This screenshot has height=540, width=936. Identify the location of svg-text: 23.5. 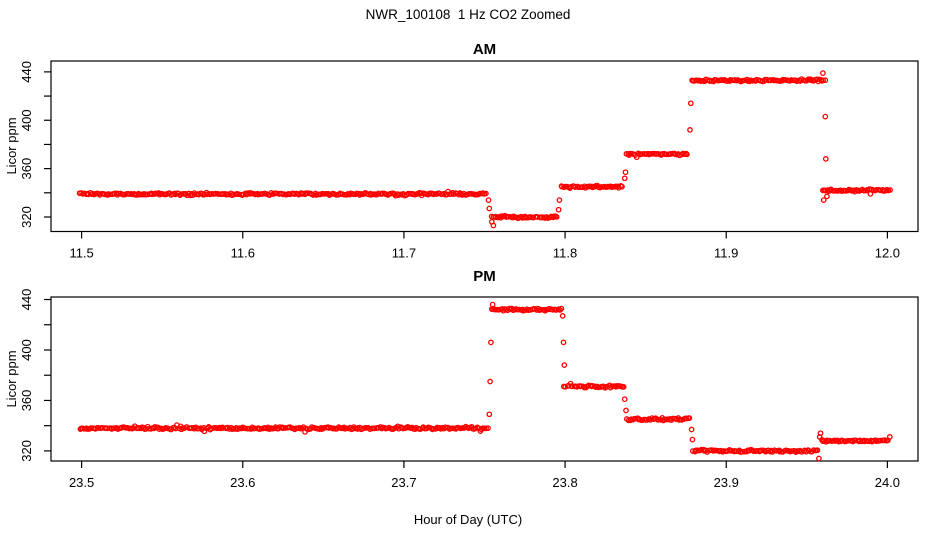
(81, 482).